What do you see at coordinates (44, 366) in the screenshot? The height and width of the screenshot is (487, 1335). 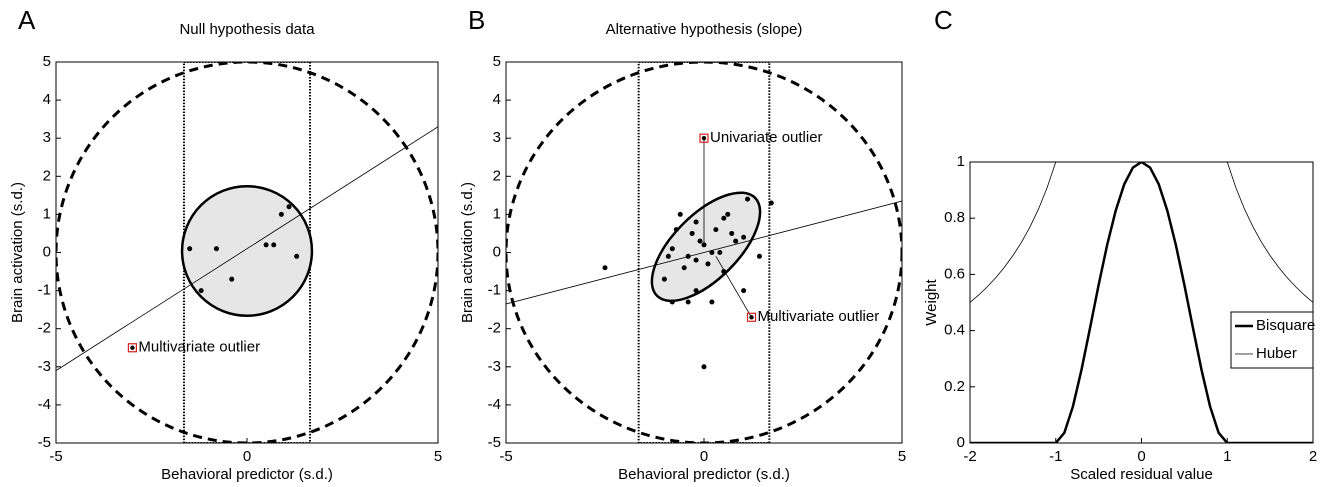 I see `y-tick-label: -3` at bounding box center [44, 366].